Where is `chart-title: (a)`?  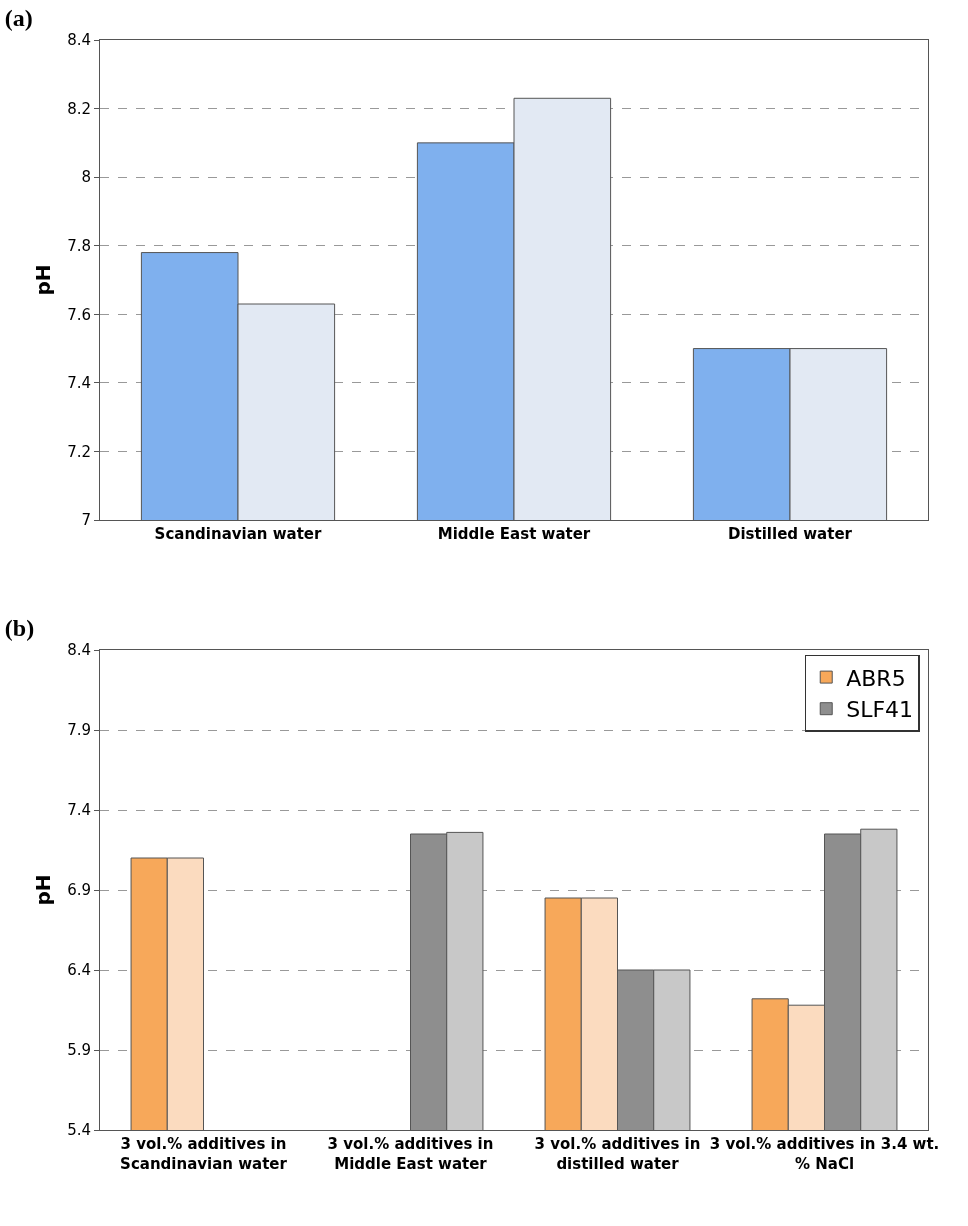
chart-title: (a) is located at coordinates (18, 17).